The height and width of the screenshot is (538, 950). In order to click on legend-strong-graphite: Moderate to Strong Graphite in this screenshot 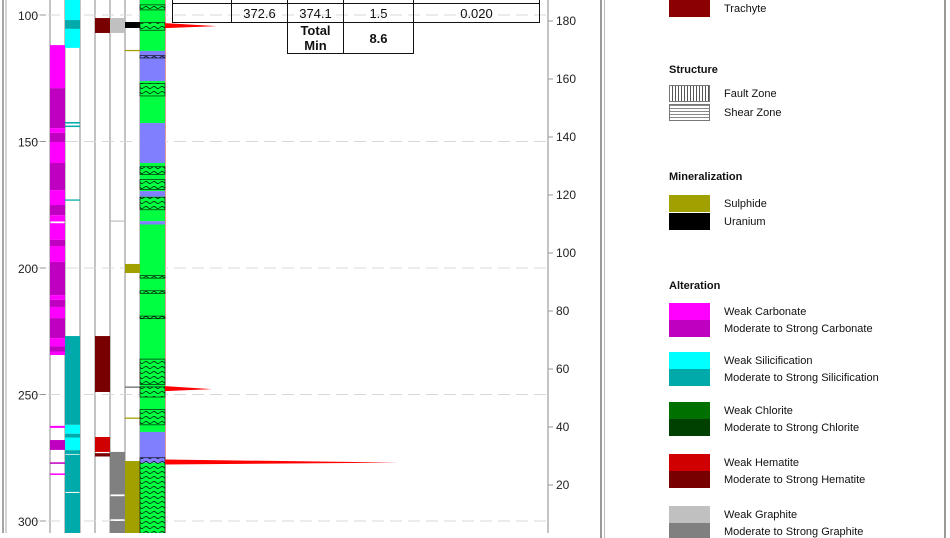, I will do `click(766, 530)`.